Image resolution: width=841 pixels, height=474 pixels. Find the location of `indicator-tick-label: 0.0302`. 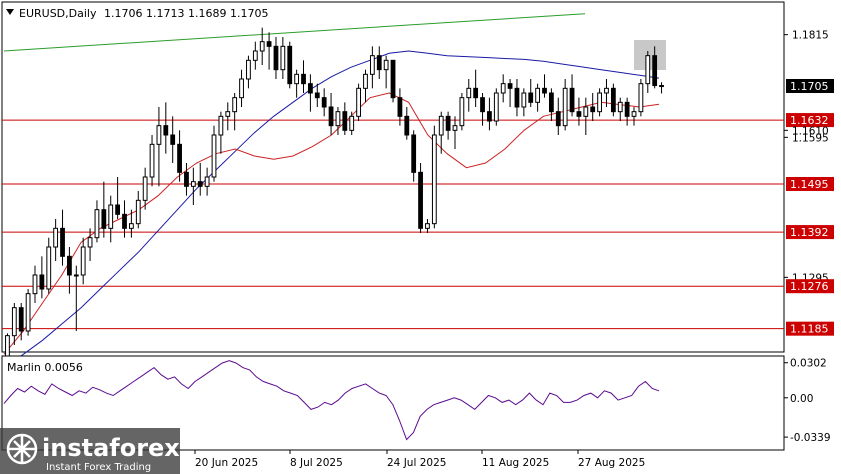

indicator-tick-label: 0.0302 is located at coordinates (808, 364).